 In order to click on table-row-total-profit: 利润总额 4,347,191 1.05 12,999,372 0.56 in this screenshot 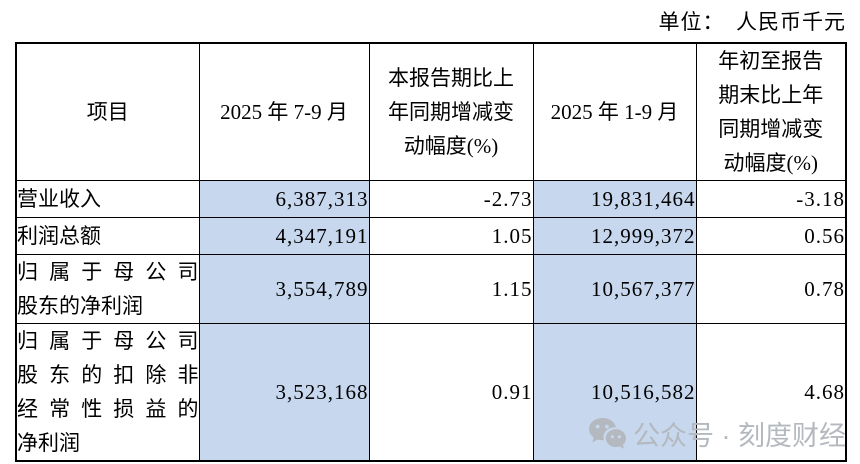, I will do `click(431, 236)`.